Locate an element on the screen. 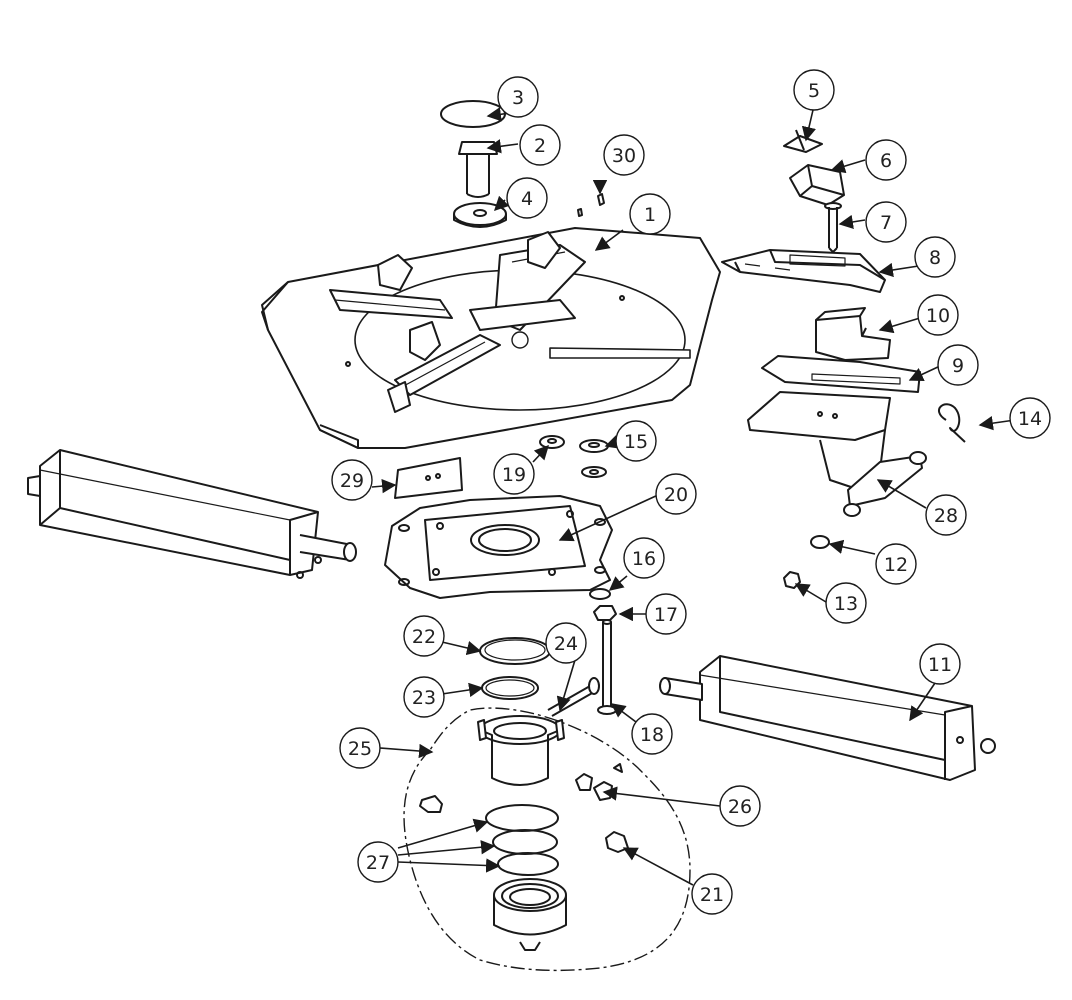 The image size is (1072, 1000). turntable-plate is located at coordinates (491, 338).